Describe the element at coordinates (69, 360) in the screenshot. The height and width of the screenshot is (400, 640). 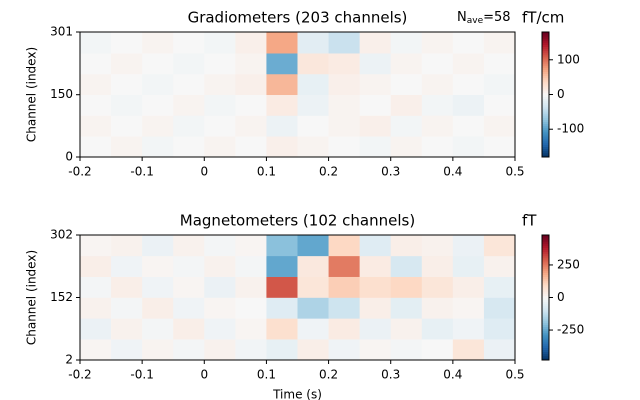
I see `y-tick-label: 2` at that location.